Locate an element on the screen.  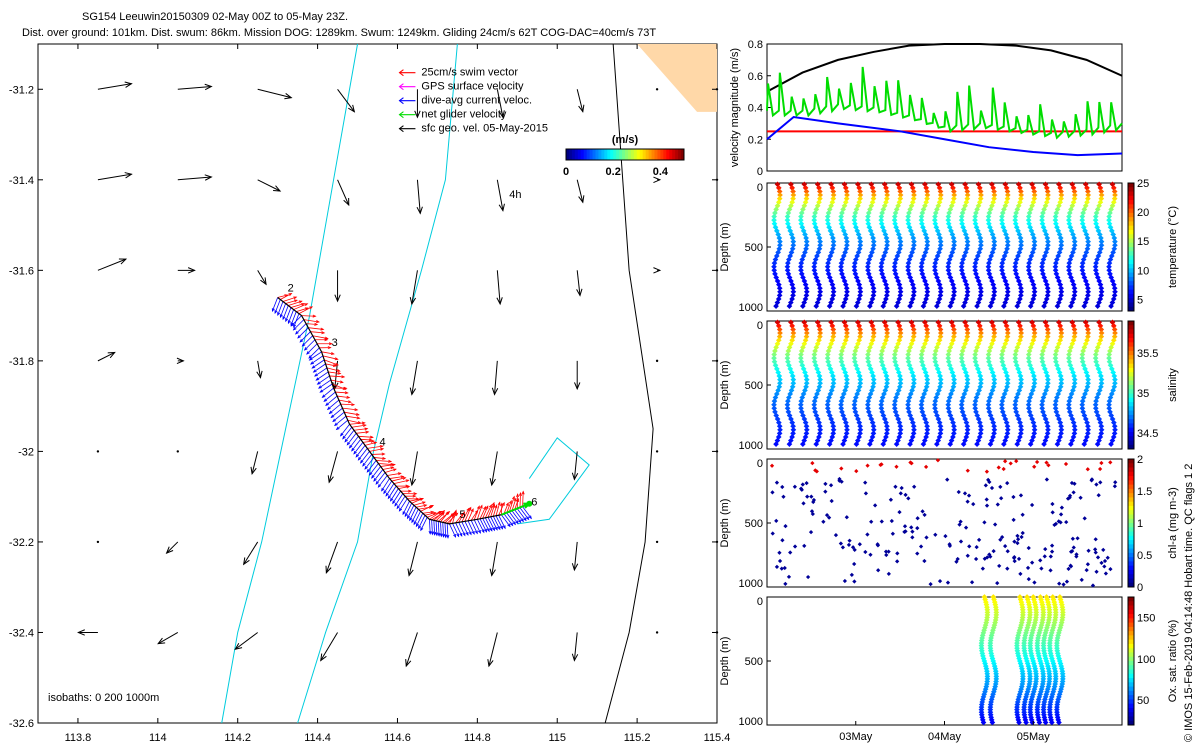
map-xtick-label: 115.2 is located at coordinates (637, 738).